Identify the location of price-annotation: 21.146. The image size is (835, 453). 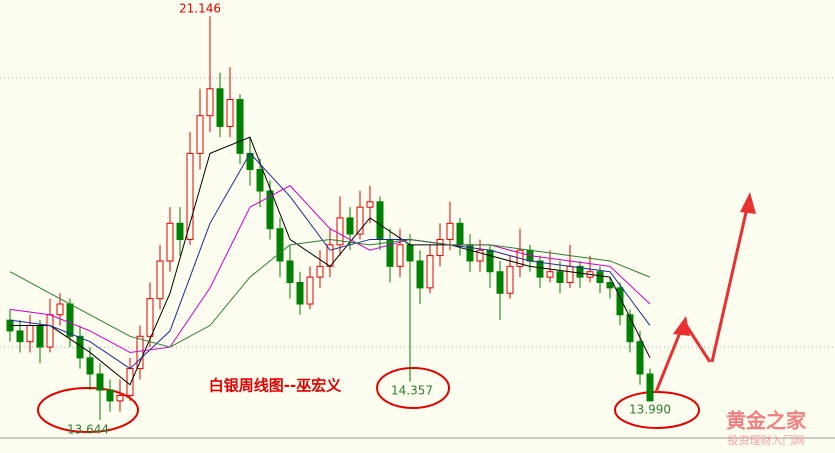
(200, 9).